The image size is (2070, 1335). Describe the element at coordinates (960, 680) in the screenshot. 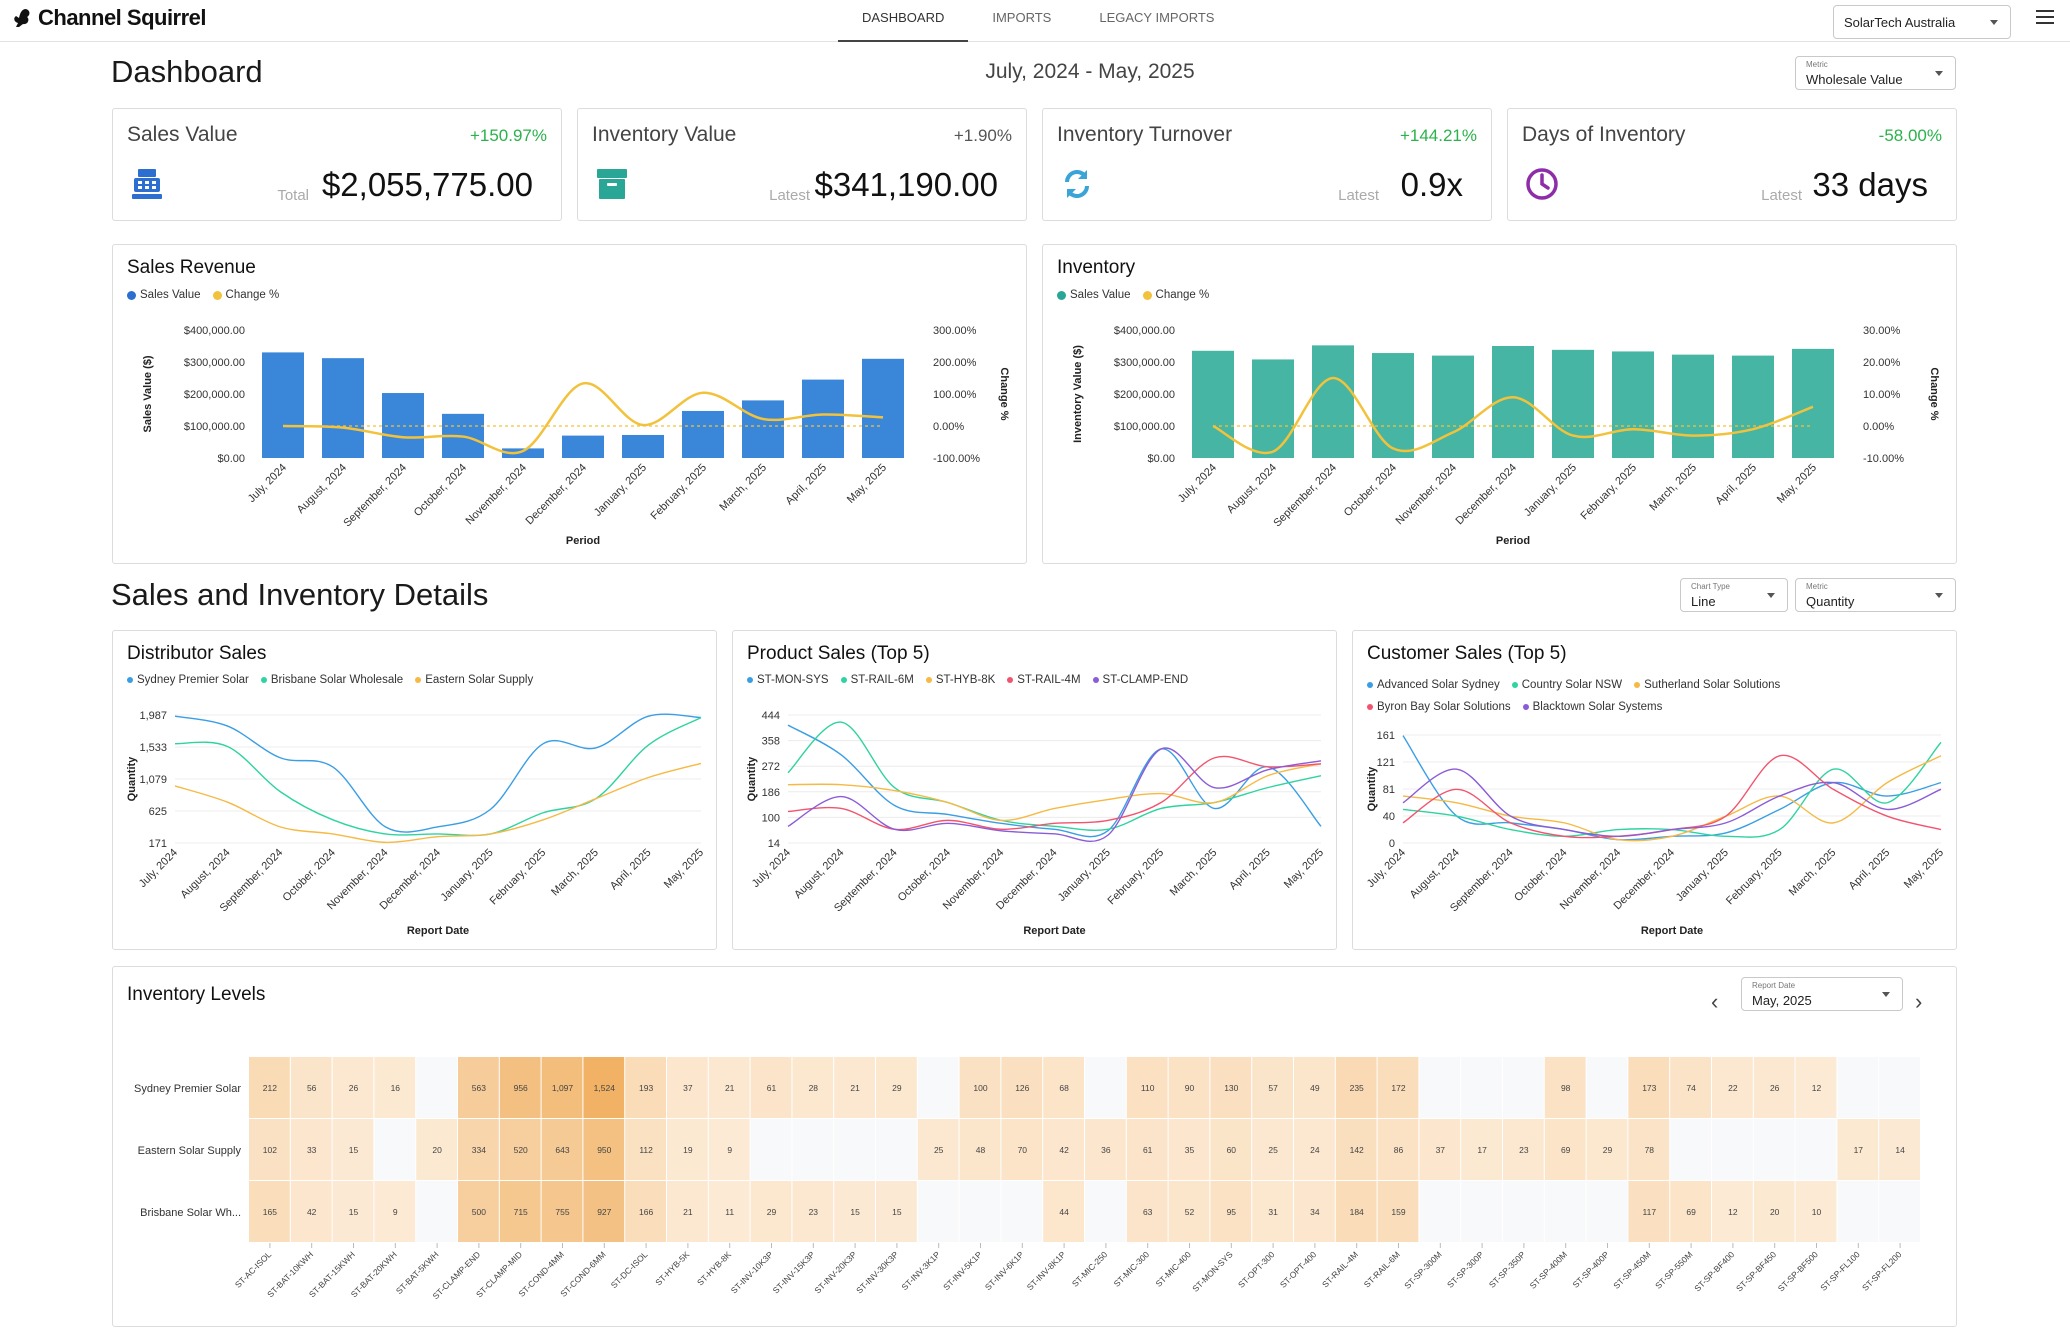

I see `legend-item: ST-HYB-8K` at that location.